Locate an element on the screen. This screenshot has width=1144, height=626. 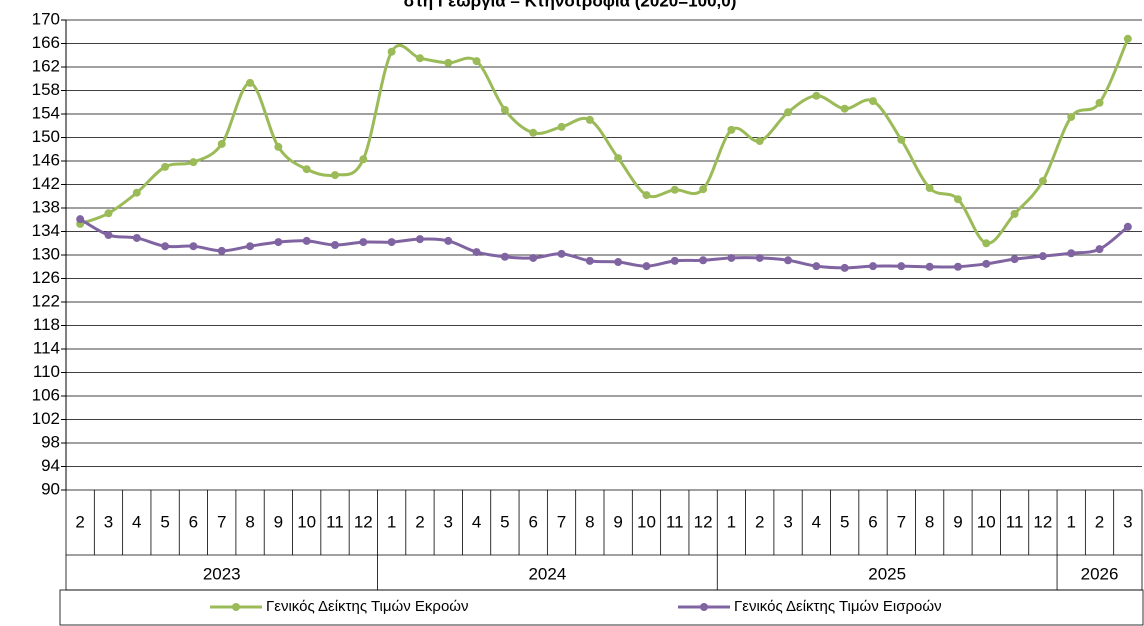
y-tick-label: 154 is located at coordinates (46, 112).